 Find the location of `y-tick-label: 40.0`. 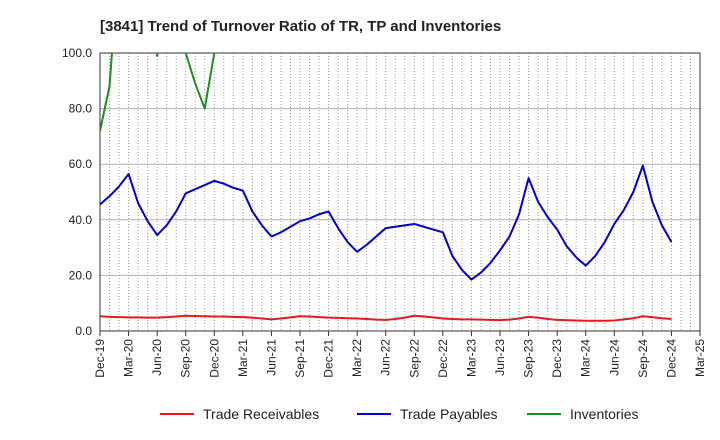

y-tick-label: 40.0 is located at coordinates (81, 220).